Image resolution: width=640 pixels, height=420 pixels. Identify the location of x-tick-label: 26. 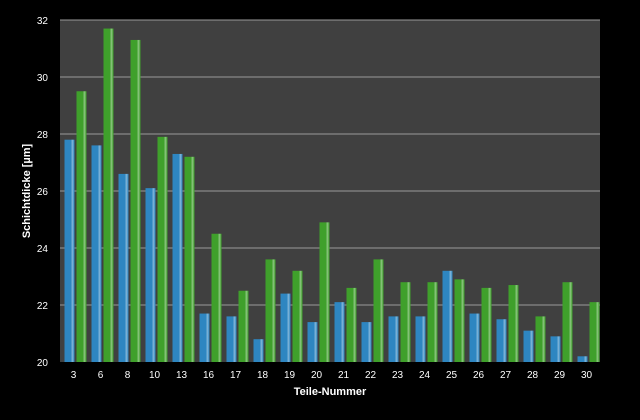
(479, 375).